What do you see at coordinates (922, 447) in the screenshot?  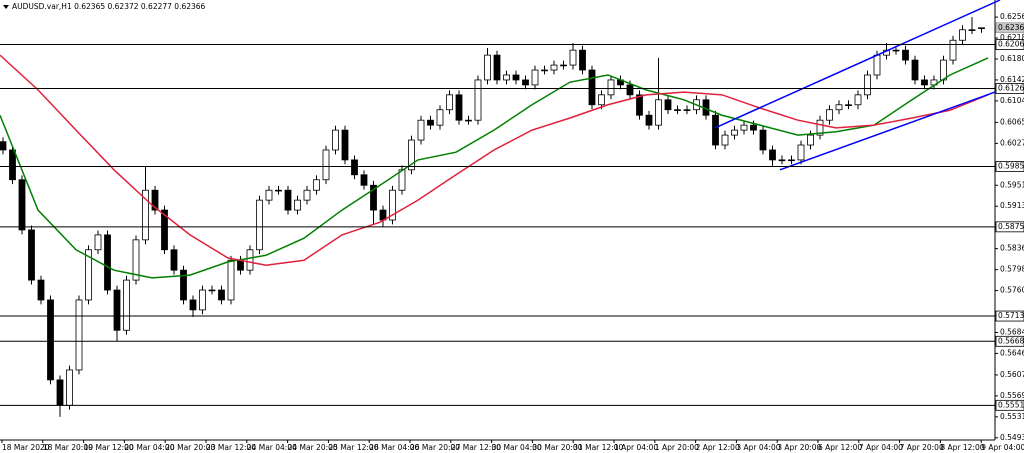 I see `x-tick-label: 7 Apr 20:00` at bounding box center [922, 447].